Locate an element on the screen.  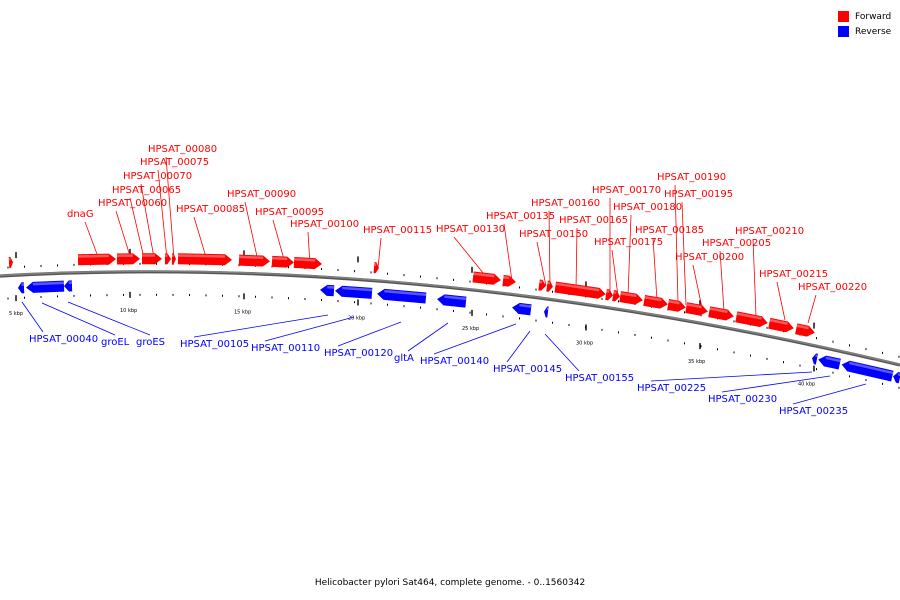
scale-label: 25 kbp is located at coordinates (470, 329).